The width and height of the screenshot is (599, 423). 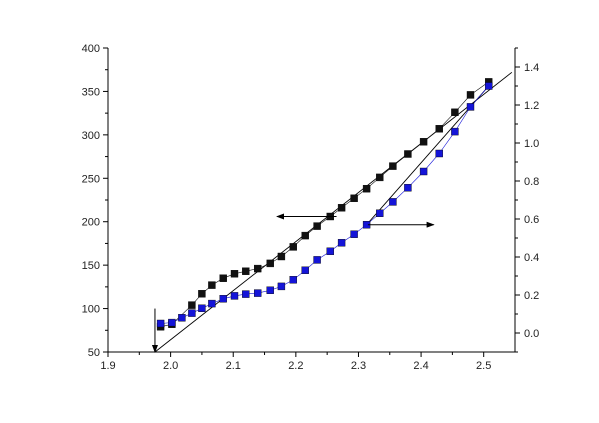 I want to click on x-tick-label: 2.5, so click(x=483, y=366).